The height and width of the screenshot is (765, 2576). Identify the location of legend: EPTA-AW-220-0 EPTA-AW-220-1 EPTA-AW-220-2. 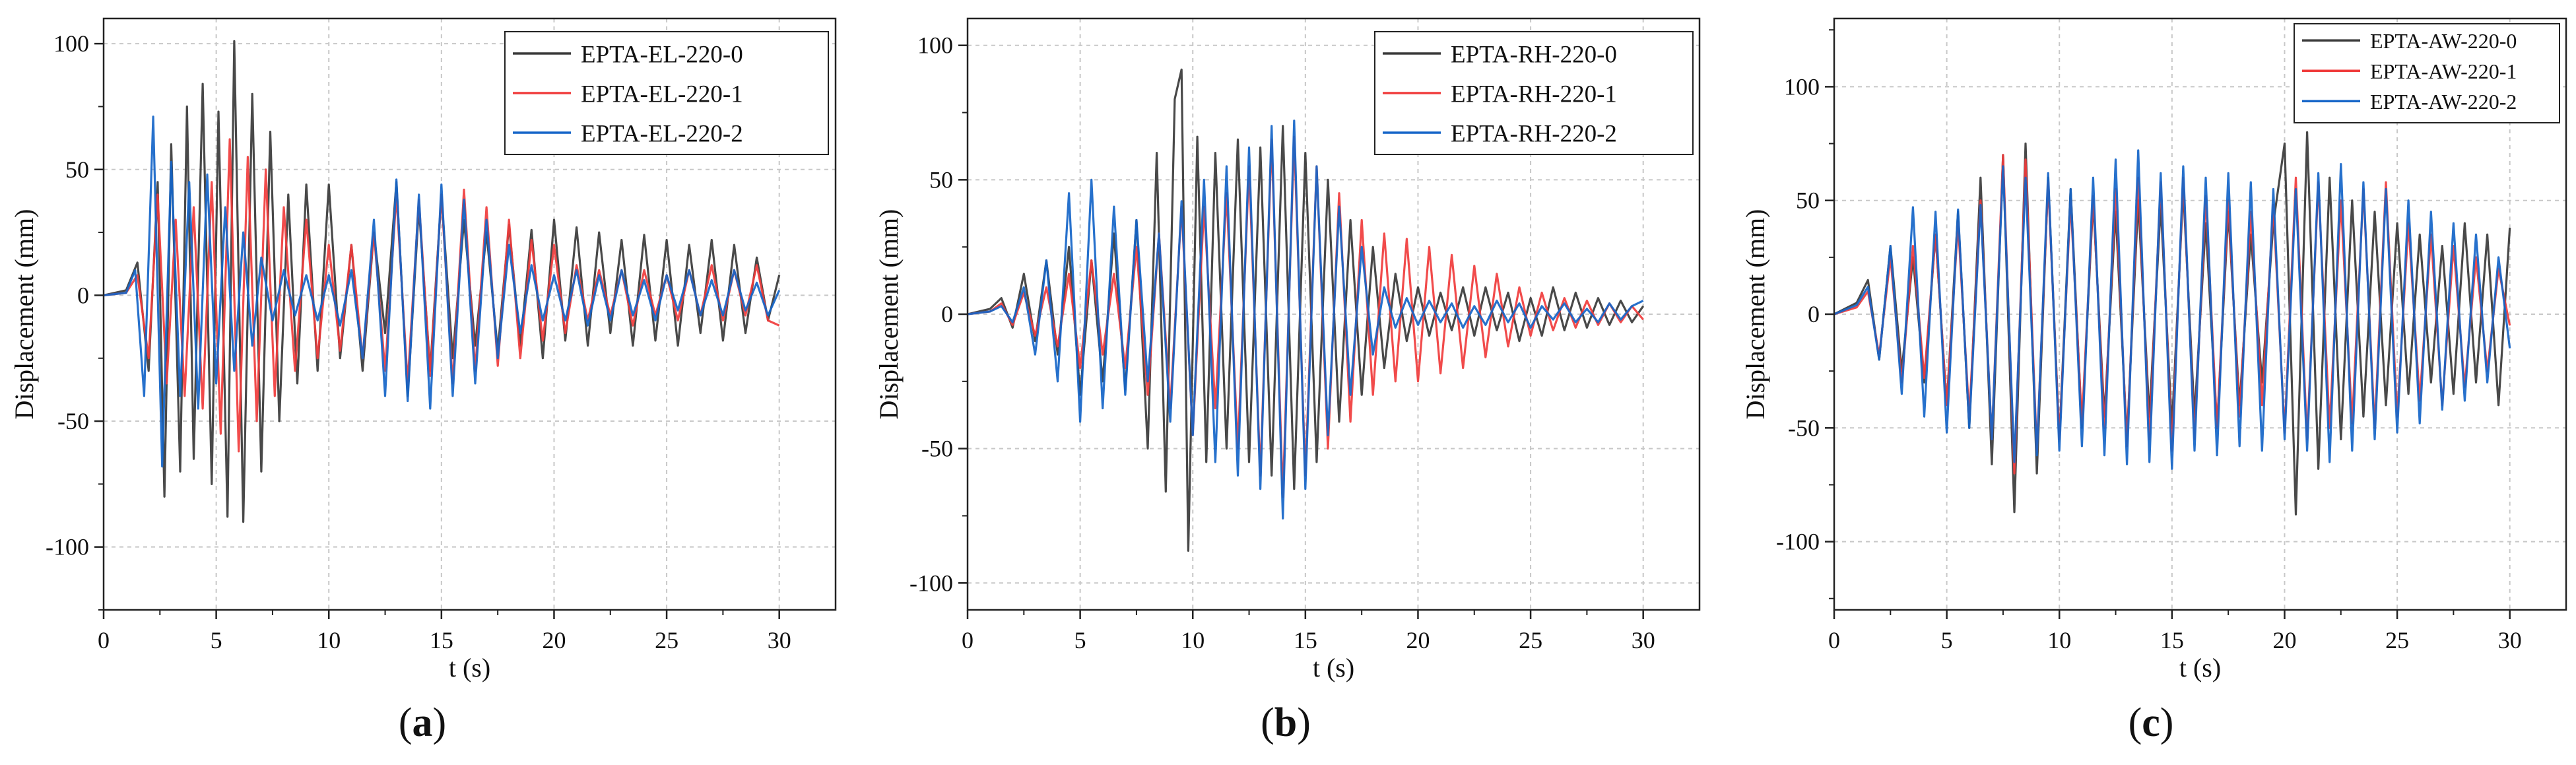
(2427, 73).